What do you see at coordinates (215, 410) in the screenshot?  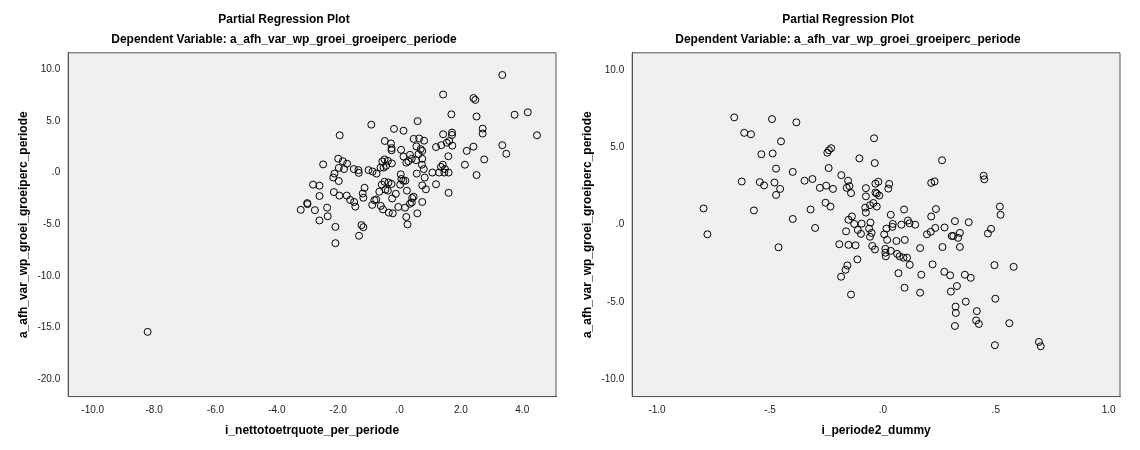 I see `x-tick-label: -6.0` at bounding box center [215, 410].